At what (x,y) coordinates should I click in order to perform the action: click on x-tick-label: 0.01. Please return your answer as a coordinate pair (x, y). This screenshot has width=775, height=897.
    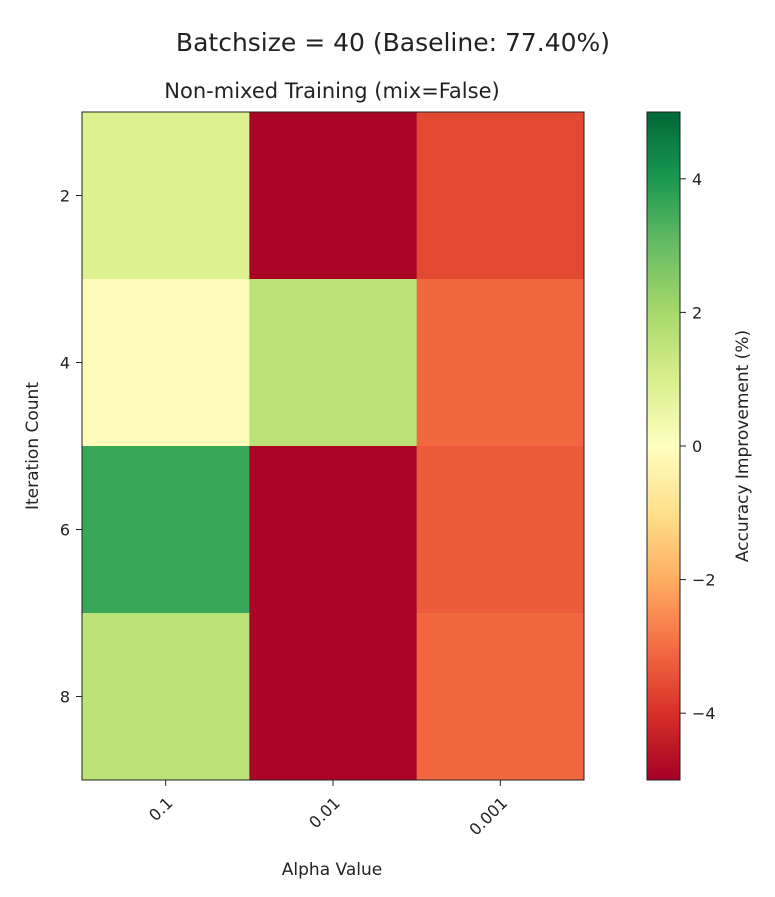
    Looking at the image, I should click on (324, 812).